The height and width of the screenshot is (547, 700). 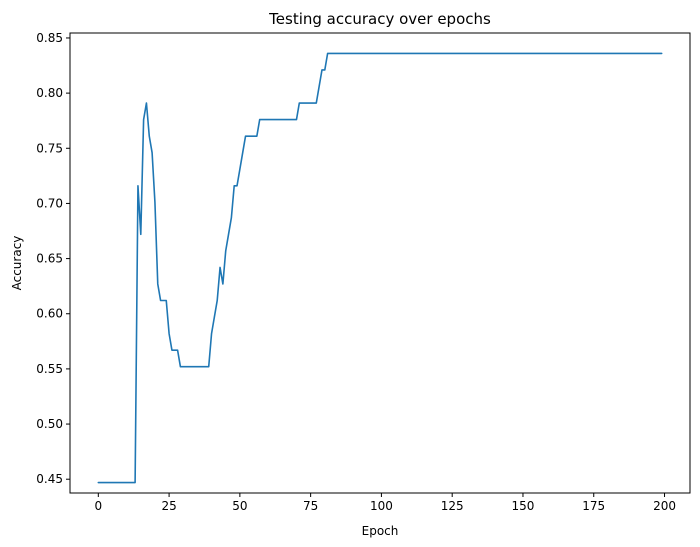 What do you see at coordinates (452, 506) in the screenshot?
I see `x-tick-label: 125` at bounding box center [452, 506].